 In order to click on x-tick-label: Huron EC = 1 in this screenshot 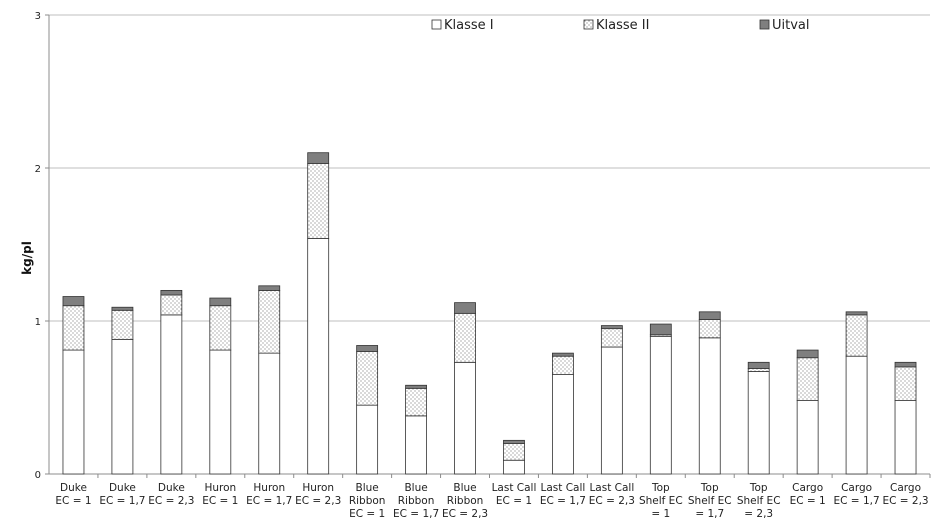, I will do `click(220, 494)`.